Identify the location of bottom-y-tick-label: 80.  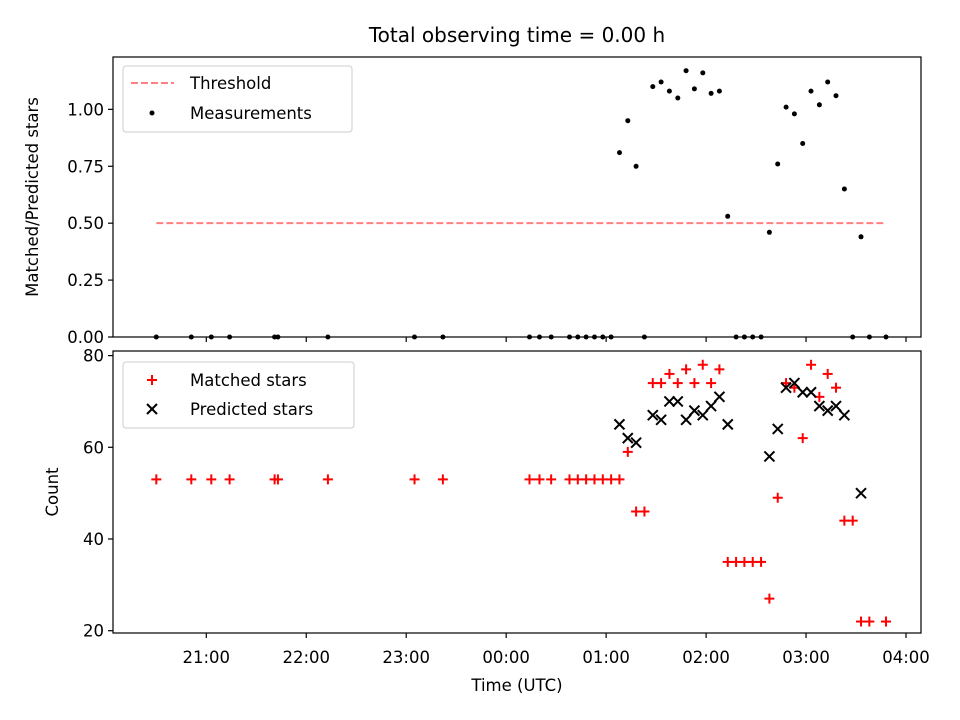
(93, 356).